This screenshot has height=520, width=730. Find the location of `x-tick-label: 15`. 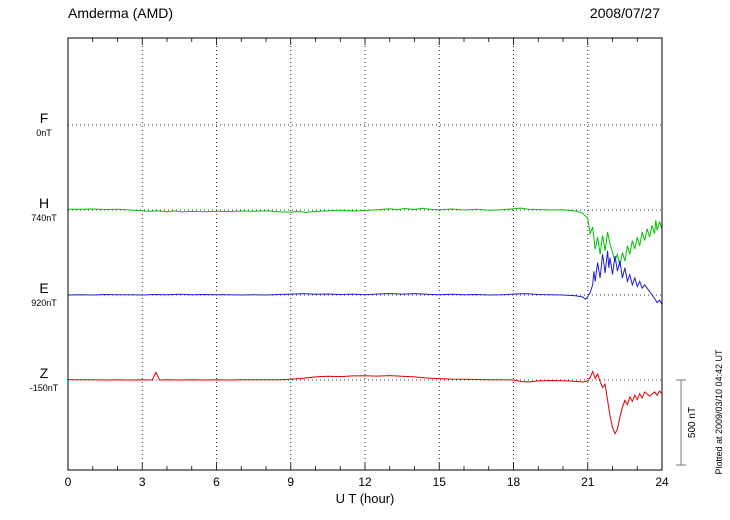

x-tick-label: 15 is located at coordinates (440, 482).